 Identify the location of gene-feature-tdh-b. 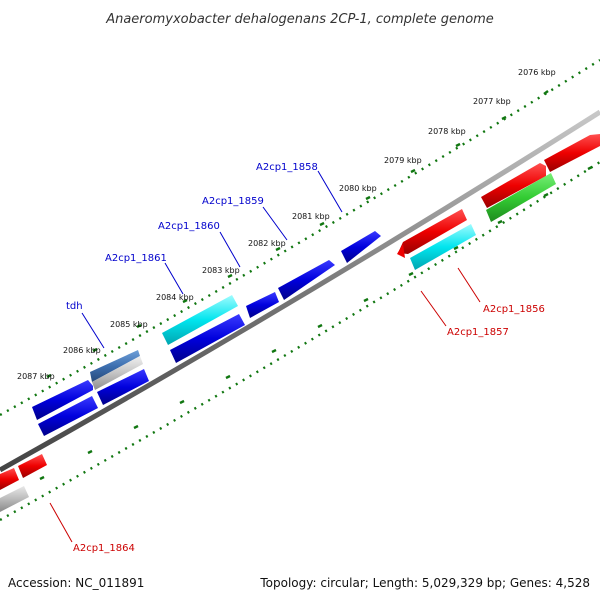
(117, 373).